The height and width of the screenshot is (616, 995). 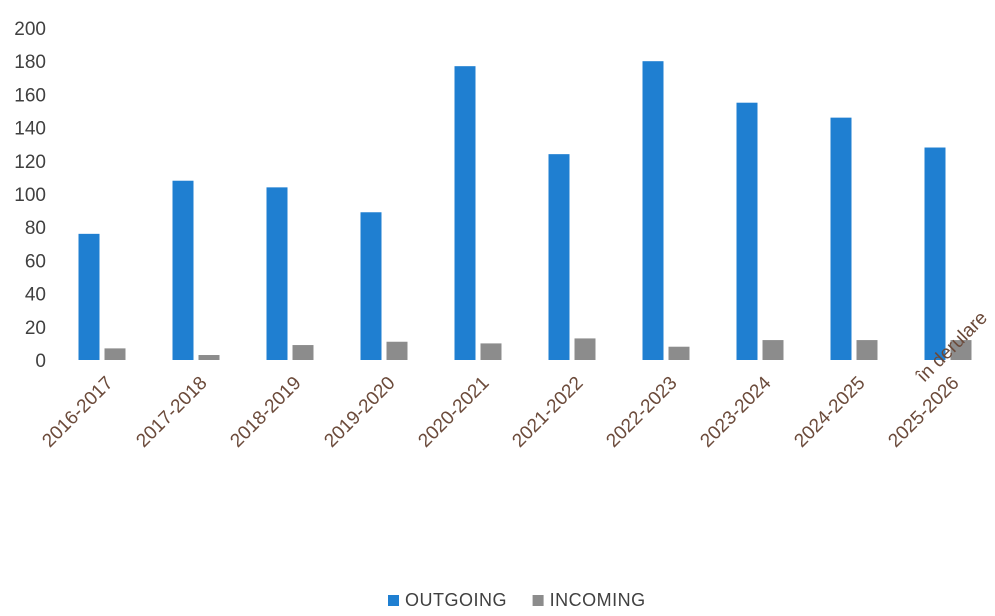 I want to click on x-tick-label-line: 2024-2025, so click(x=829, y=412).